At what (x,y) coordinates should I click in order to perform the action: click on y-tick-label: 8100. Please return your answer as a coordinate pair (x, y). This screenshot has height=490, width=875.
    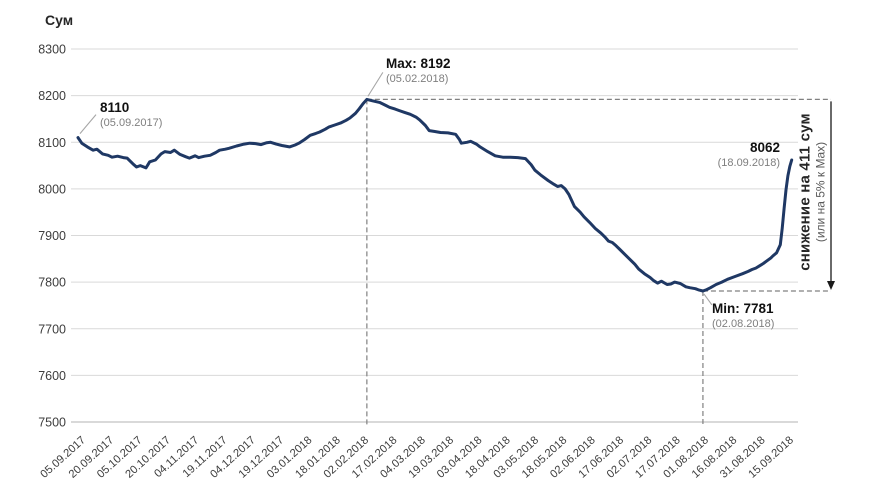
    Looking at the image, I should click on (52, 143).